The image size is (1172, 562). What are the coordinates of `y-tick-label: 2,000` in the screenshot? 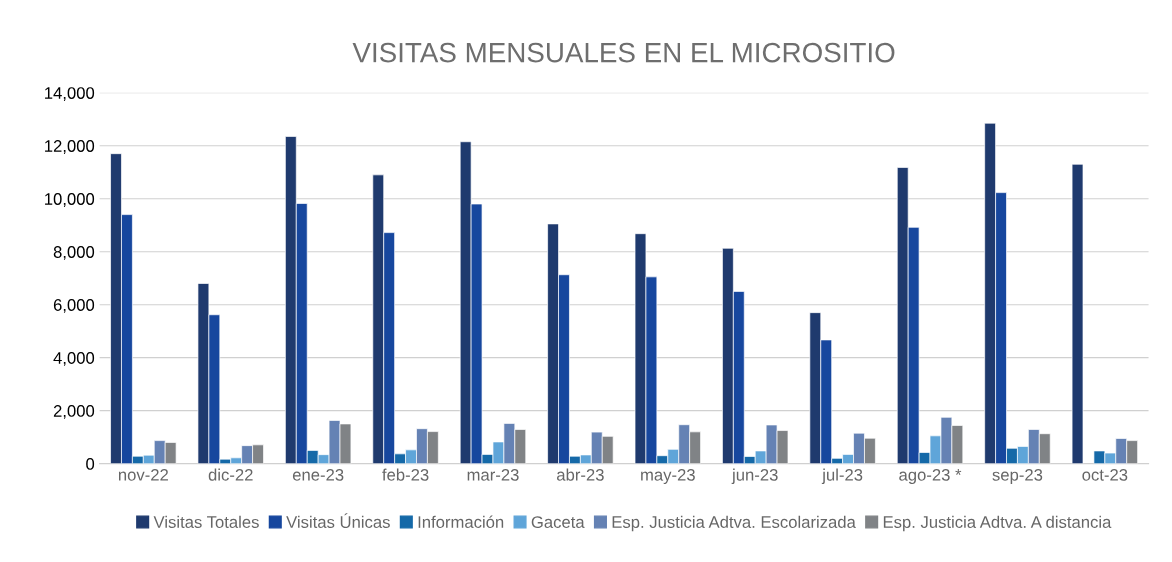 It's located at (74, 412).